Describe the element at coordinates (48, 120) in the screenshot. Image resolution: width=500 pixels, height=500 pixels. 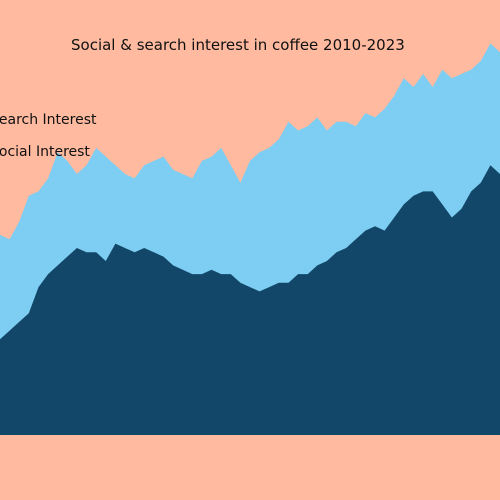
I see `legend-search-interest: Search Interest` at that location.